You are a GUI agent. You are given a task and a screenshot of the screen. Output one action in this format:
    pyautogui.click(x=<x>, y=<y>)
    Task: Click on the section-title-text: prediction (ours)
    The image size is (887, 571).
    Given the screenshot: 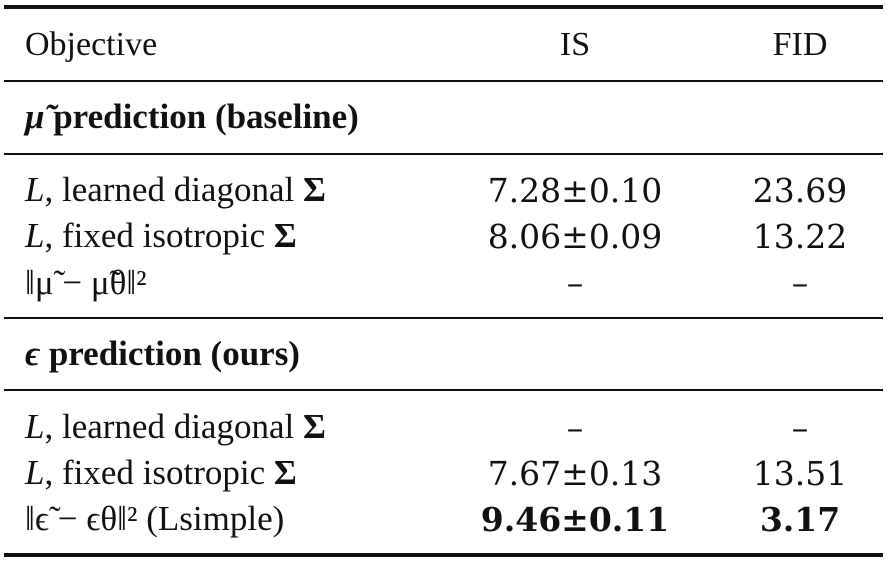 What is the action you would take?
    pyautogui.click(x=174, y=353)
    